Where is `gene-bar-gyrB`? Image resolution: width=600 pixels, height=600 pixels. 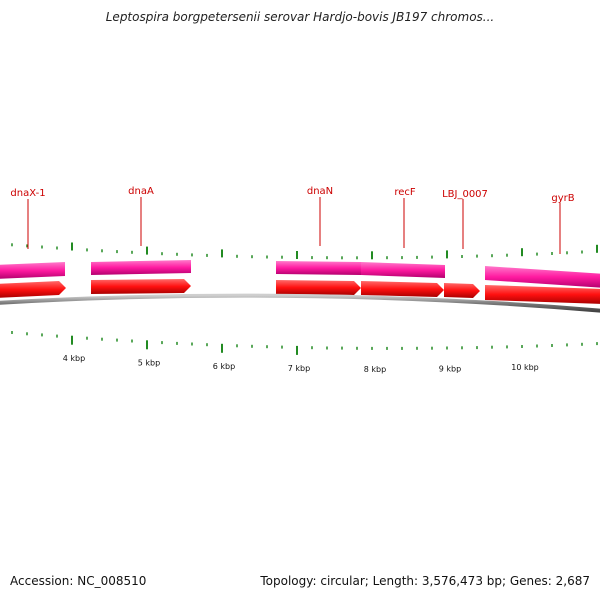 gene-bar-gyrB is located at coordinates (542, 277).